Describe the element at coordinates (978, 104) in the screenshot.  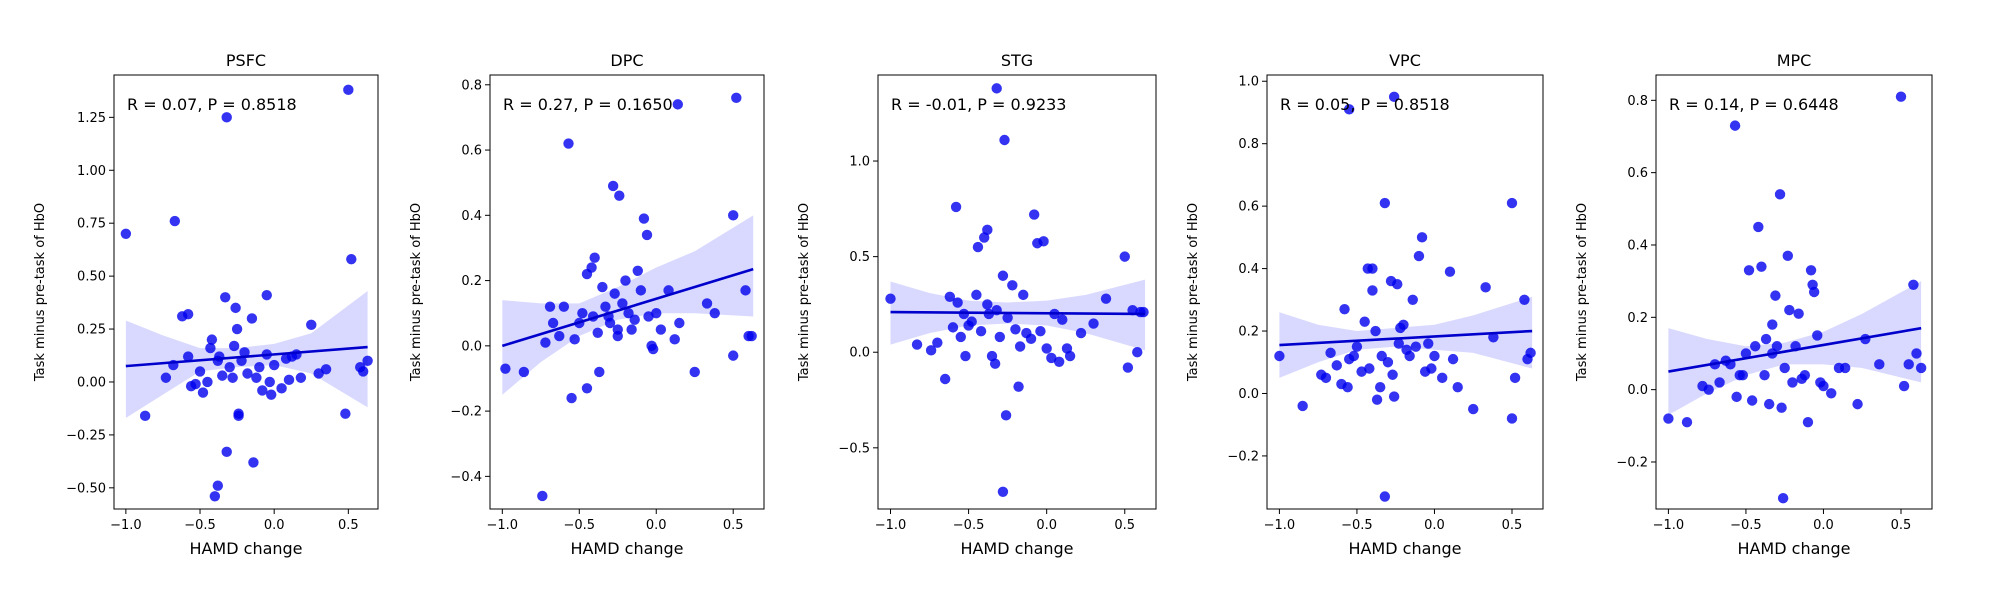
I see `stats-annotation: R = -0.01, P = 0.9233` at that location.